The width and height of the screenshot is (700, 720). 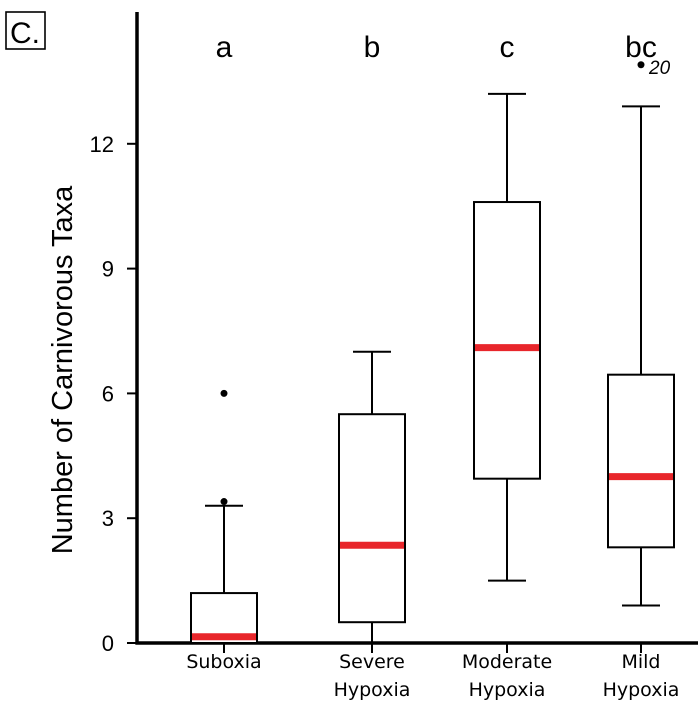 I want to click on y-tick-label: 6, so click(x=108, y=393).